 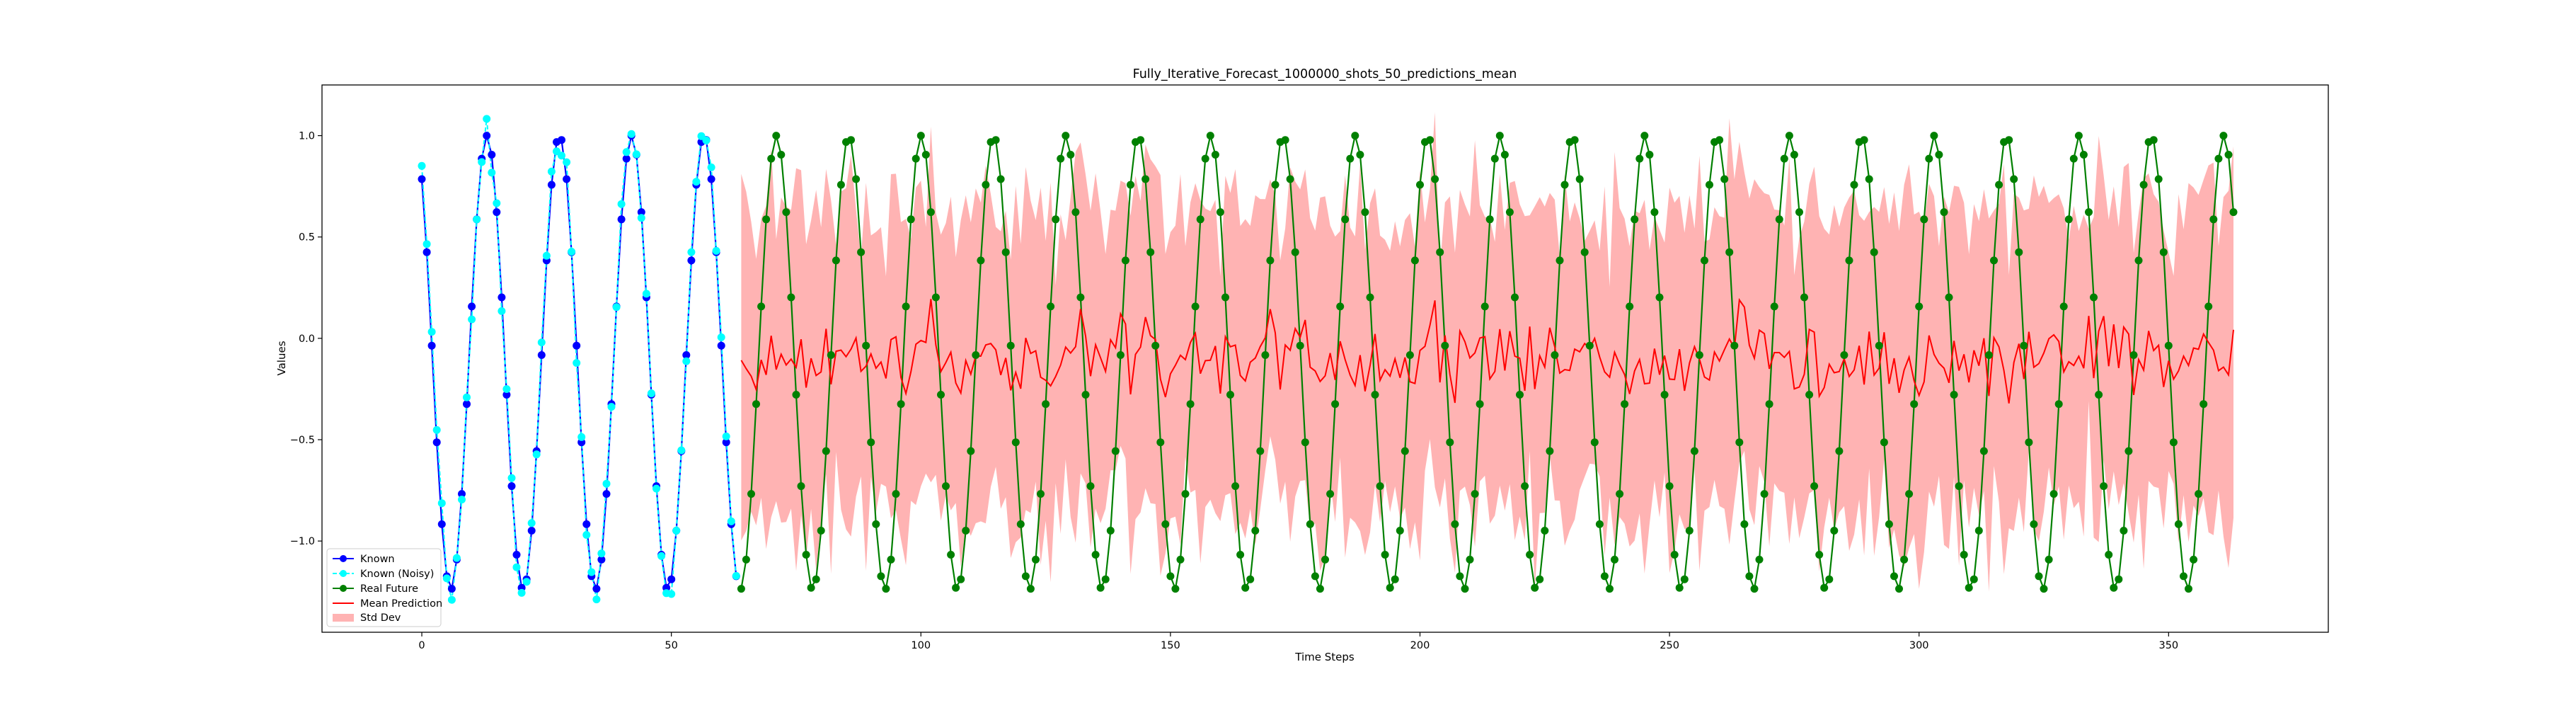 I want to click on legend-entry-known-noisy: Known (Noisy), so click(x=384, y=574).